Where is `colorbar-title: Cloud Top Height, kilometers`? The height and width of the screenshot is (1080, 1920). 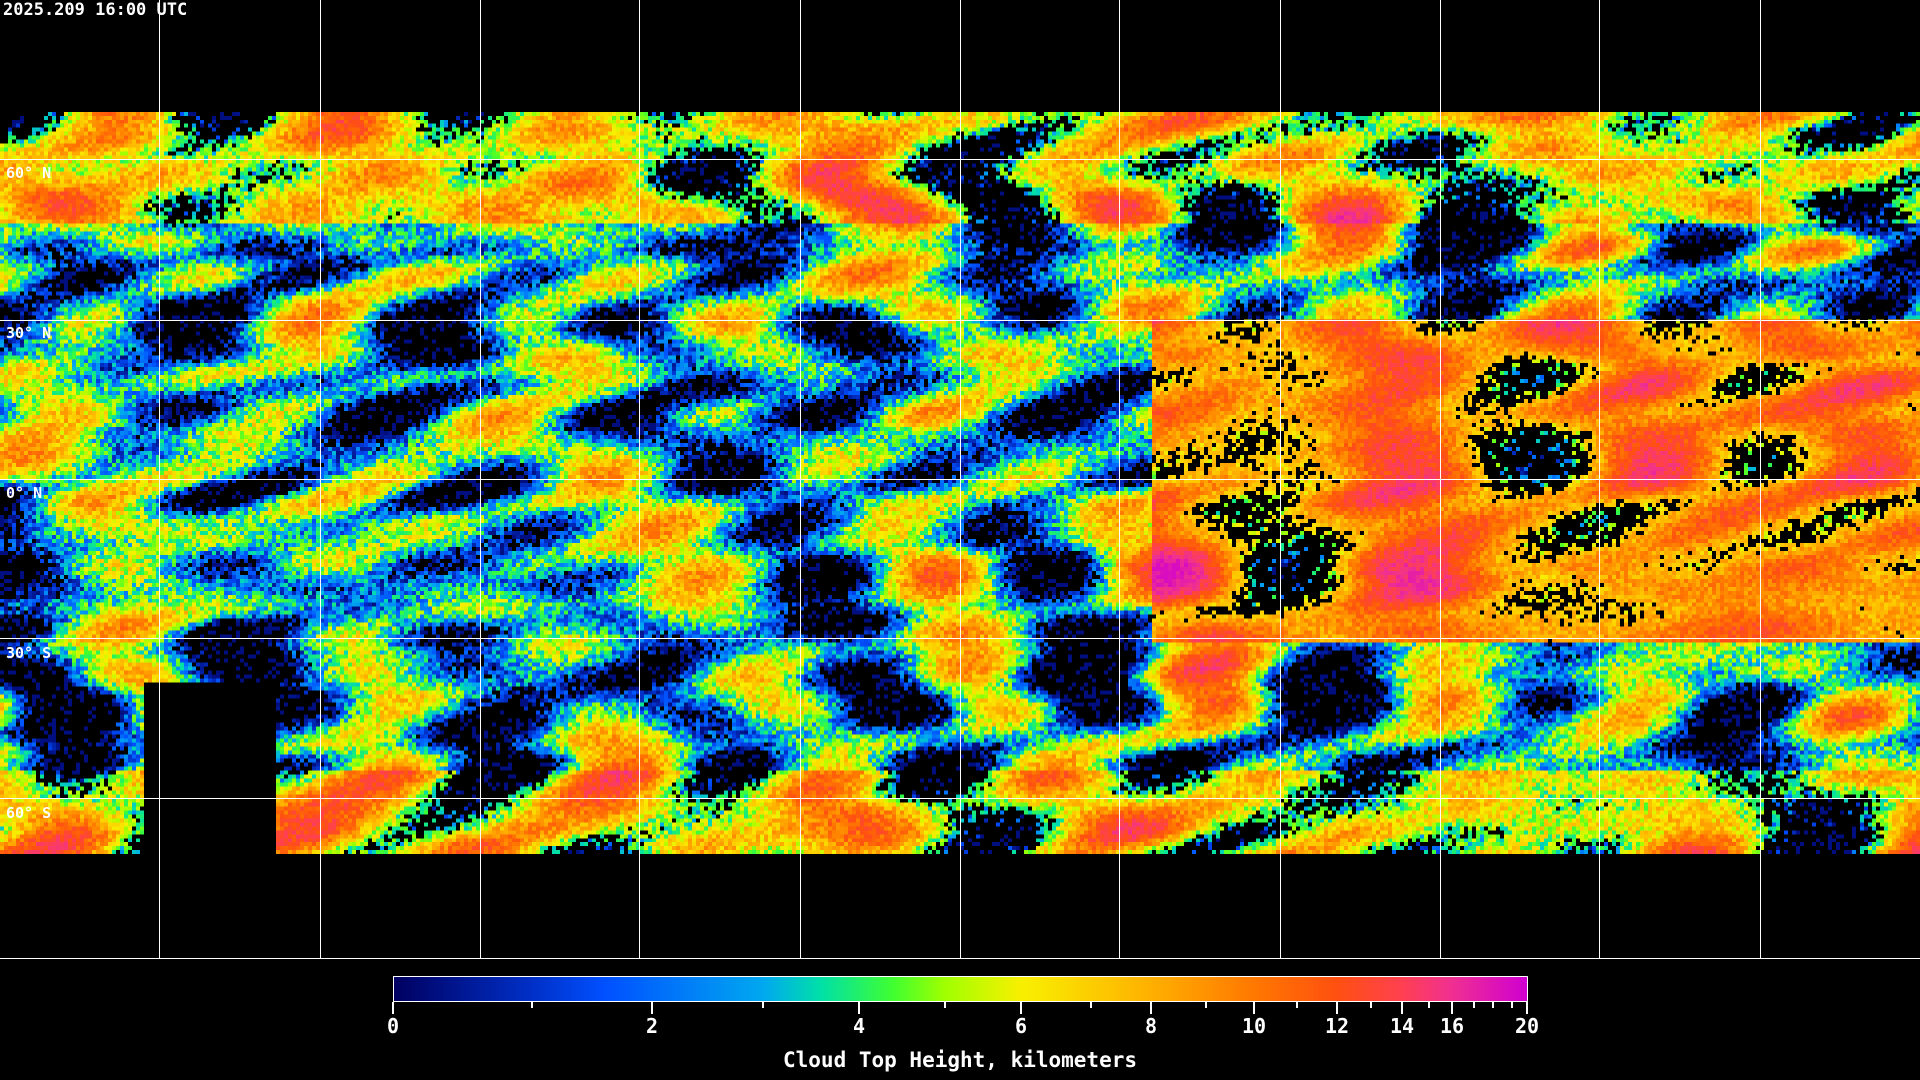 colorbar-title: Cloud Top Height, kilometers is located at coordinates (960, 1060).